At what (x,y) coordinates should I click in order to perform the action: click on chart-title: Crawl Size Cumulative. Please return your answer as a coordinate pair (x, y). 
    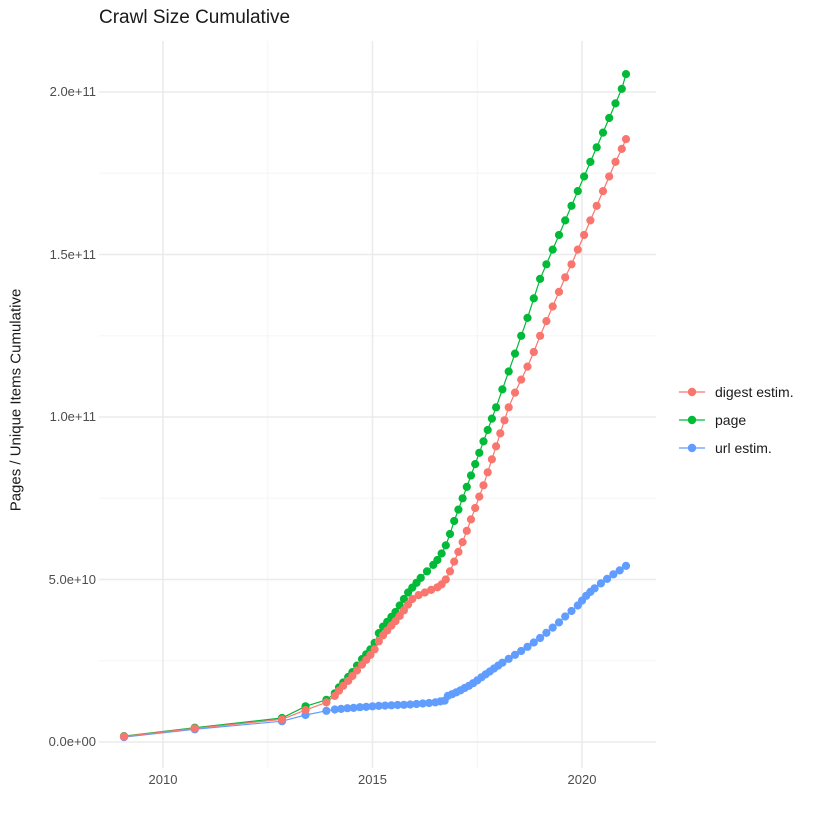
    Looking at the image, I should click on (195, 17).